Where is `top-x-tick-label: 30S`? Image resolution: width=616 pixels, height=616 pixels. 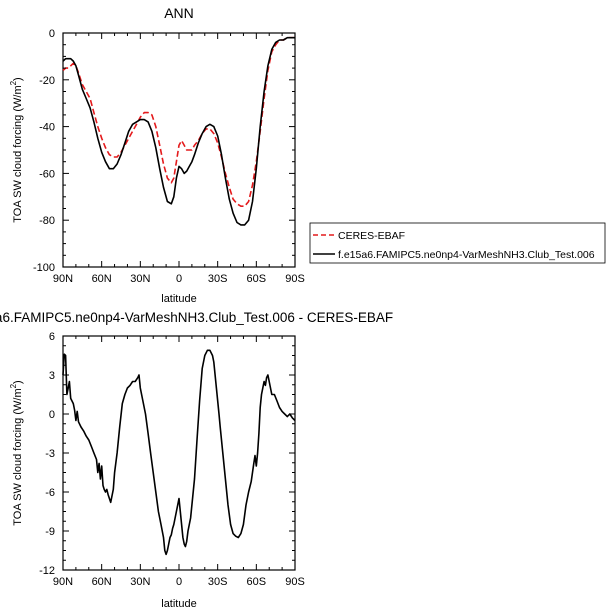 top-x-tick-label: 30S is located at coordinates (218, 279).